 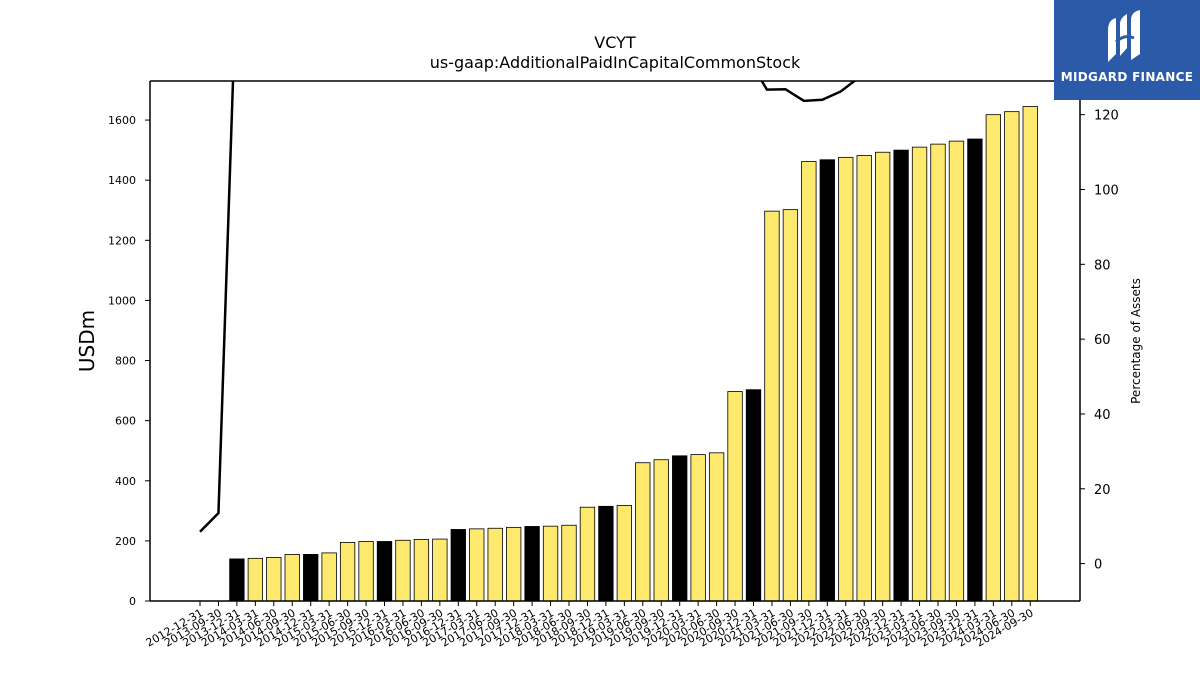 I want to click on y2-tick-label: 80, so click(x=1102, y=265).